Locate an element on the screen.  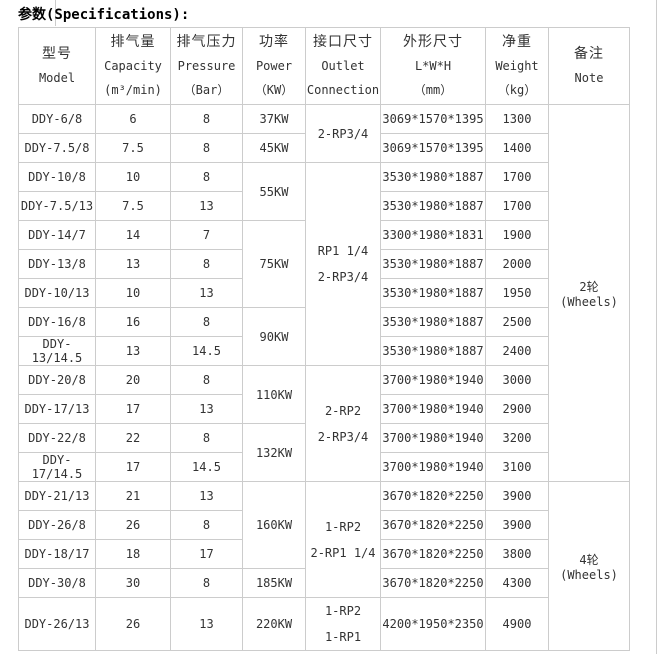
power-cell: 55KW is located at coordinates (274, 191).